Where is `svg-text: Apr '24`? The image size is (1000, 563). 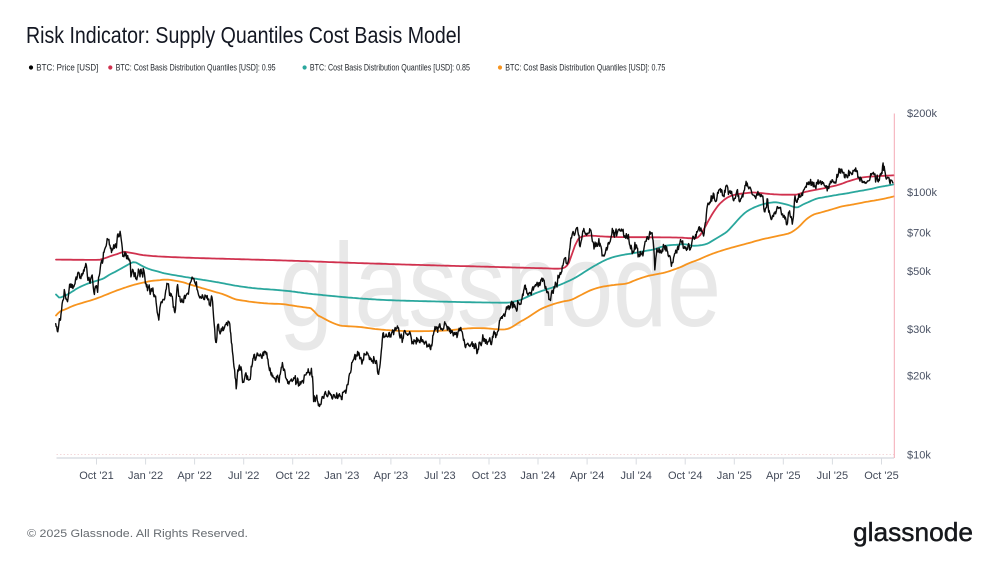 svg-text: Apr '24 is located at coordinates (587, 476).